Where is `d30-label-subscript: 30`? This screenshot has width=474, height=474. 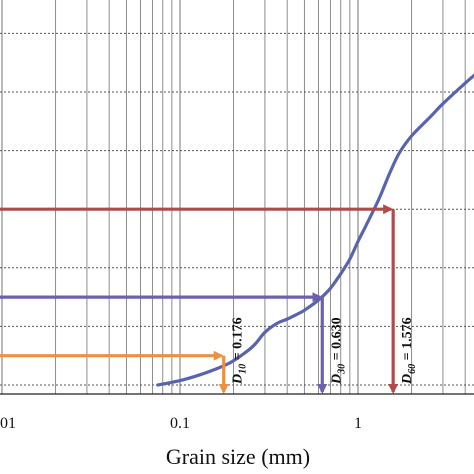
d30-label-subscript: 30 is located at coordinates (341, 369).